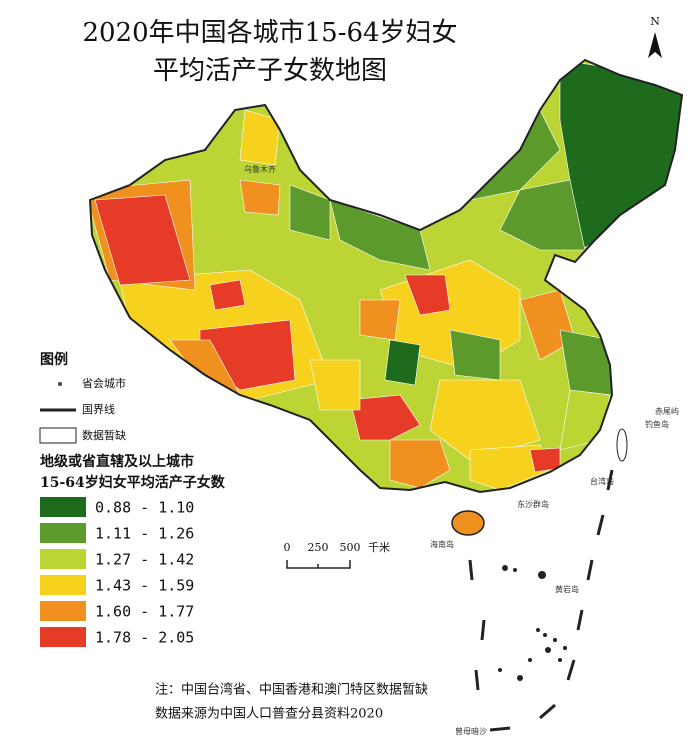 This screenshot has width=693, height=739. What do you see at coordinates (144, 534) in the screenshot?
I see `legend-class: 1.11 - 1.26` at bounding box center [144, 534].